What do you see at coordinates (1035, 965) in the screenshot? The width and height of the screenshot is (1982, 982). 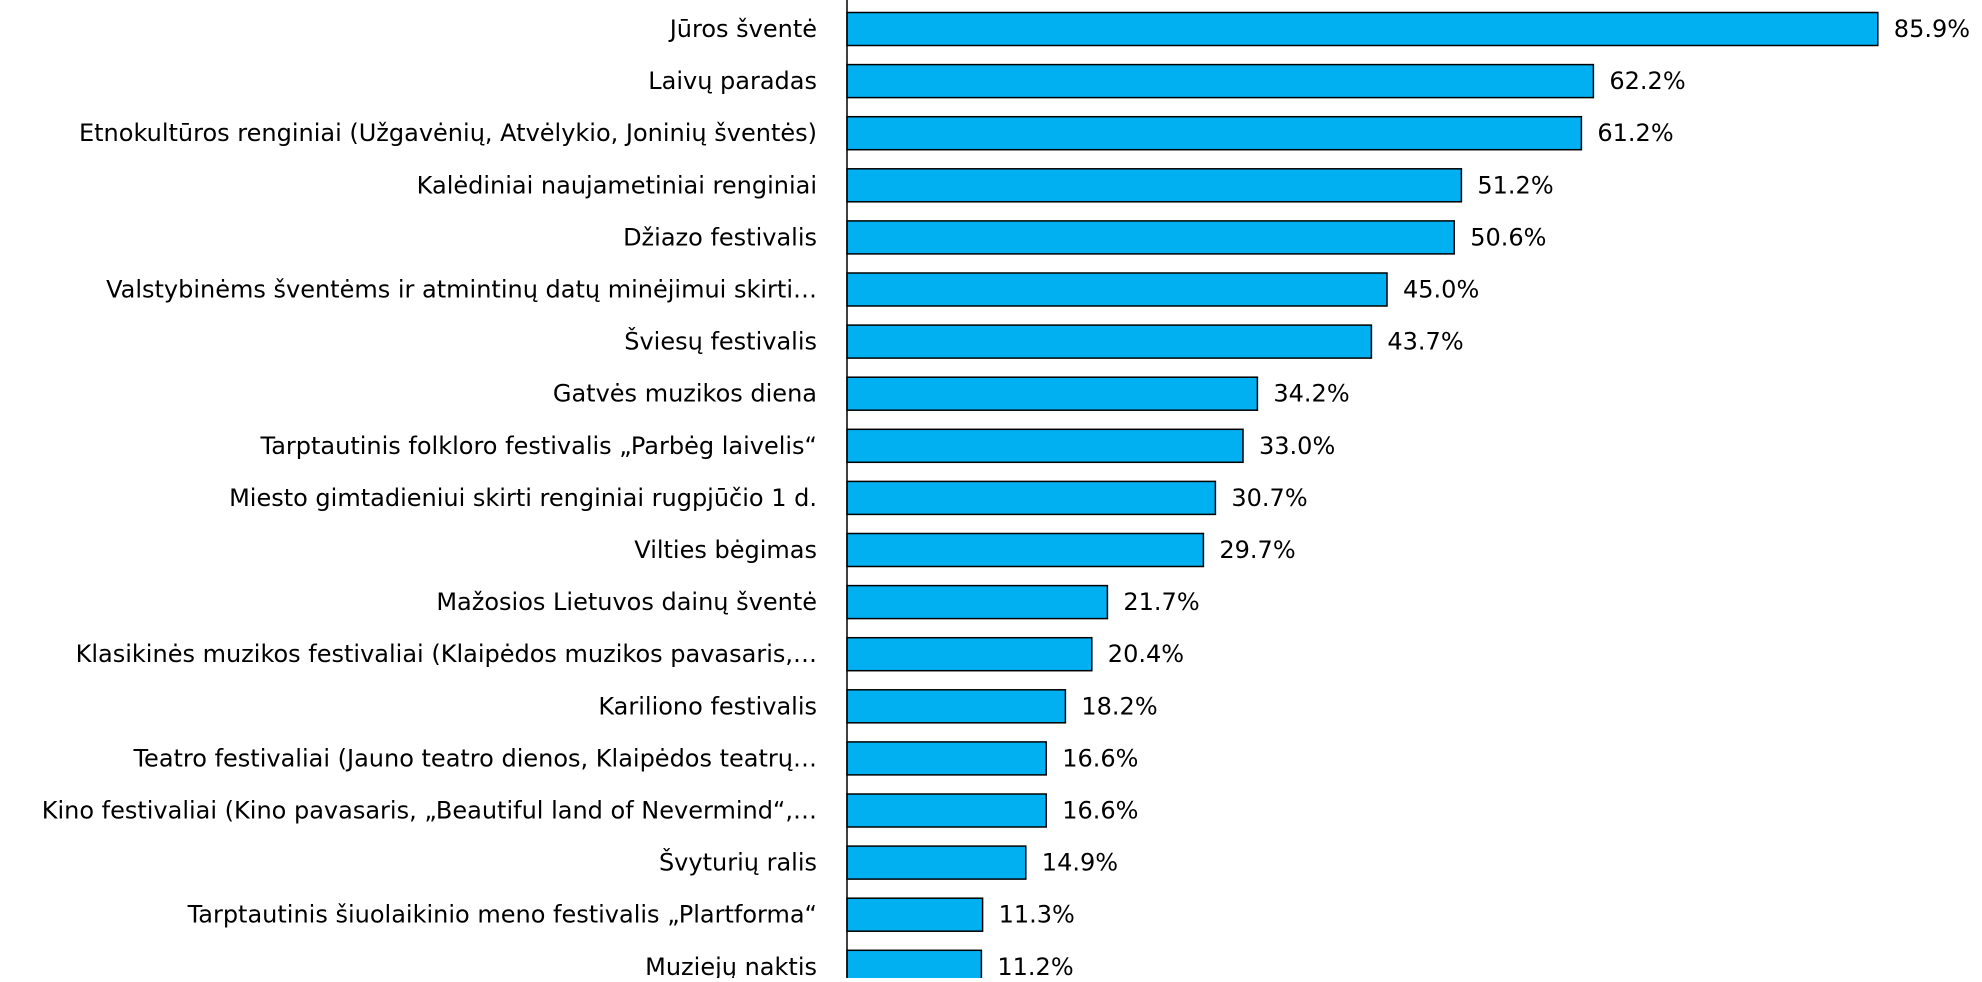 I see `value-label: 11.2%` at bounding box center [1035, 965].